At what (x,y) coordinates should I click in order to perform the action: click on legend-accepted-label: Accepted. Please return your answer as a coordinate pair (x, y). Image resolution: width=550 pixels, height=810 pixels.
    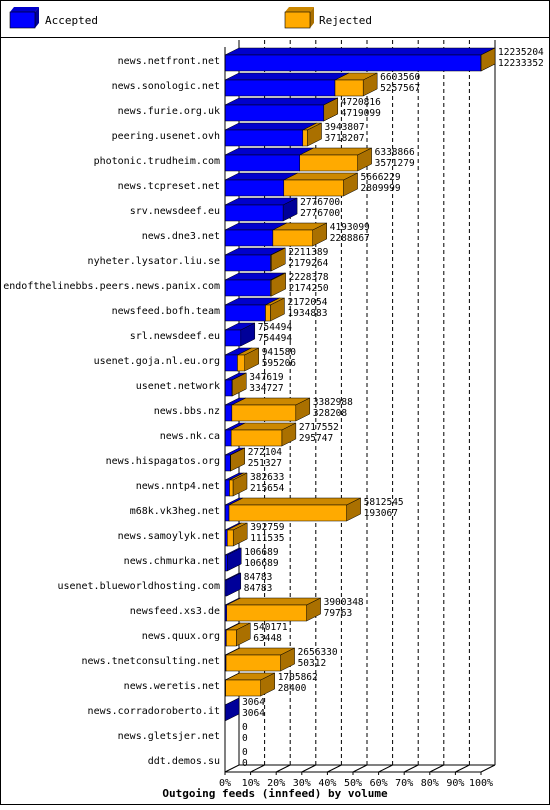
    Looking at the image, I should click on (71, 20).